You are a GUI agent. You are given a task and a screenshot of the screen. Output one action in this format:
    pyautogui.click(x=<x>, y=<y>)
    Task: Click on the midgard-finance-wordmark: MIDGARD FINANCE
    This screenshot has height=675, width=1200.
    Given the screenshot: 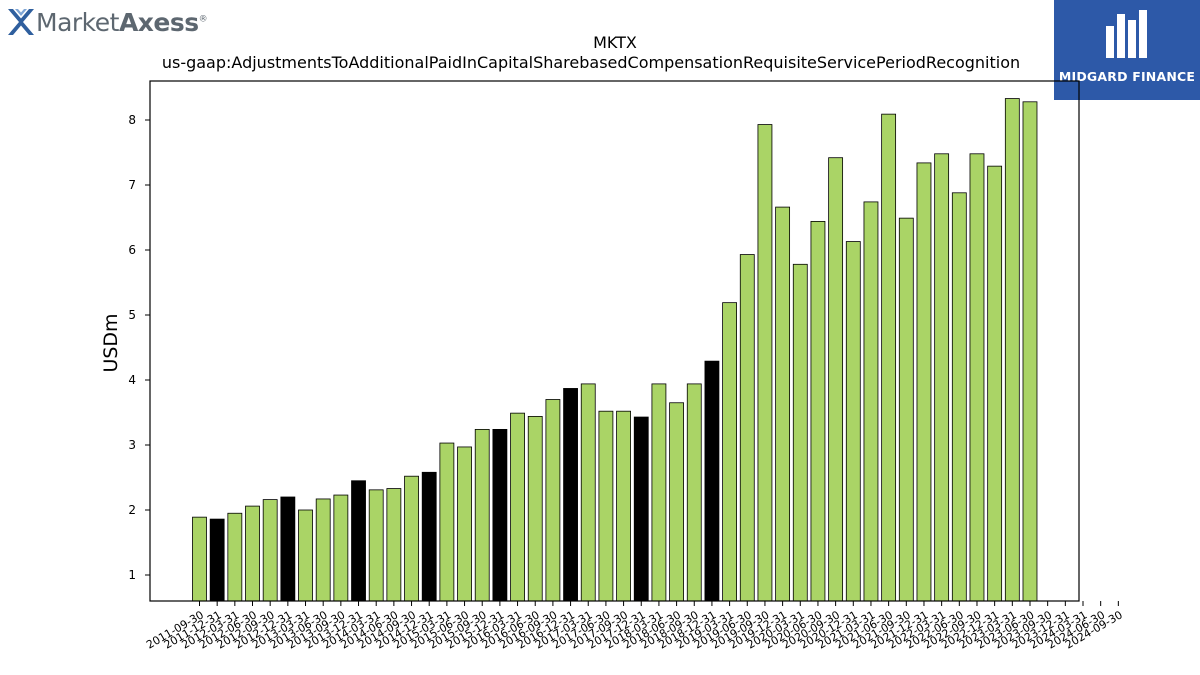 What is the action you would take?
    pyautogui.click(x=1127, y=76)
    